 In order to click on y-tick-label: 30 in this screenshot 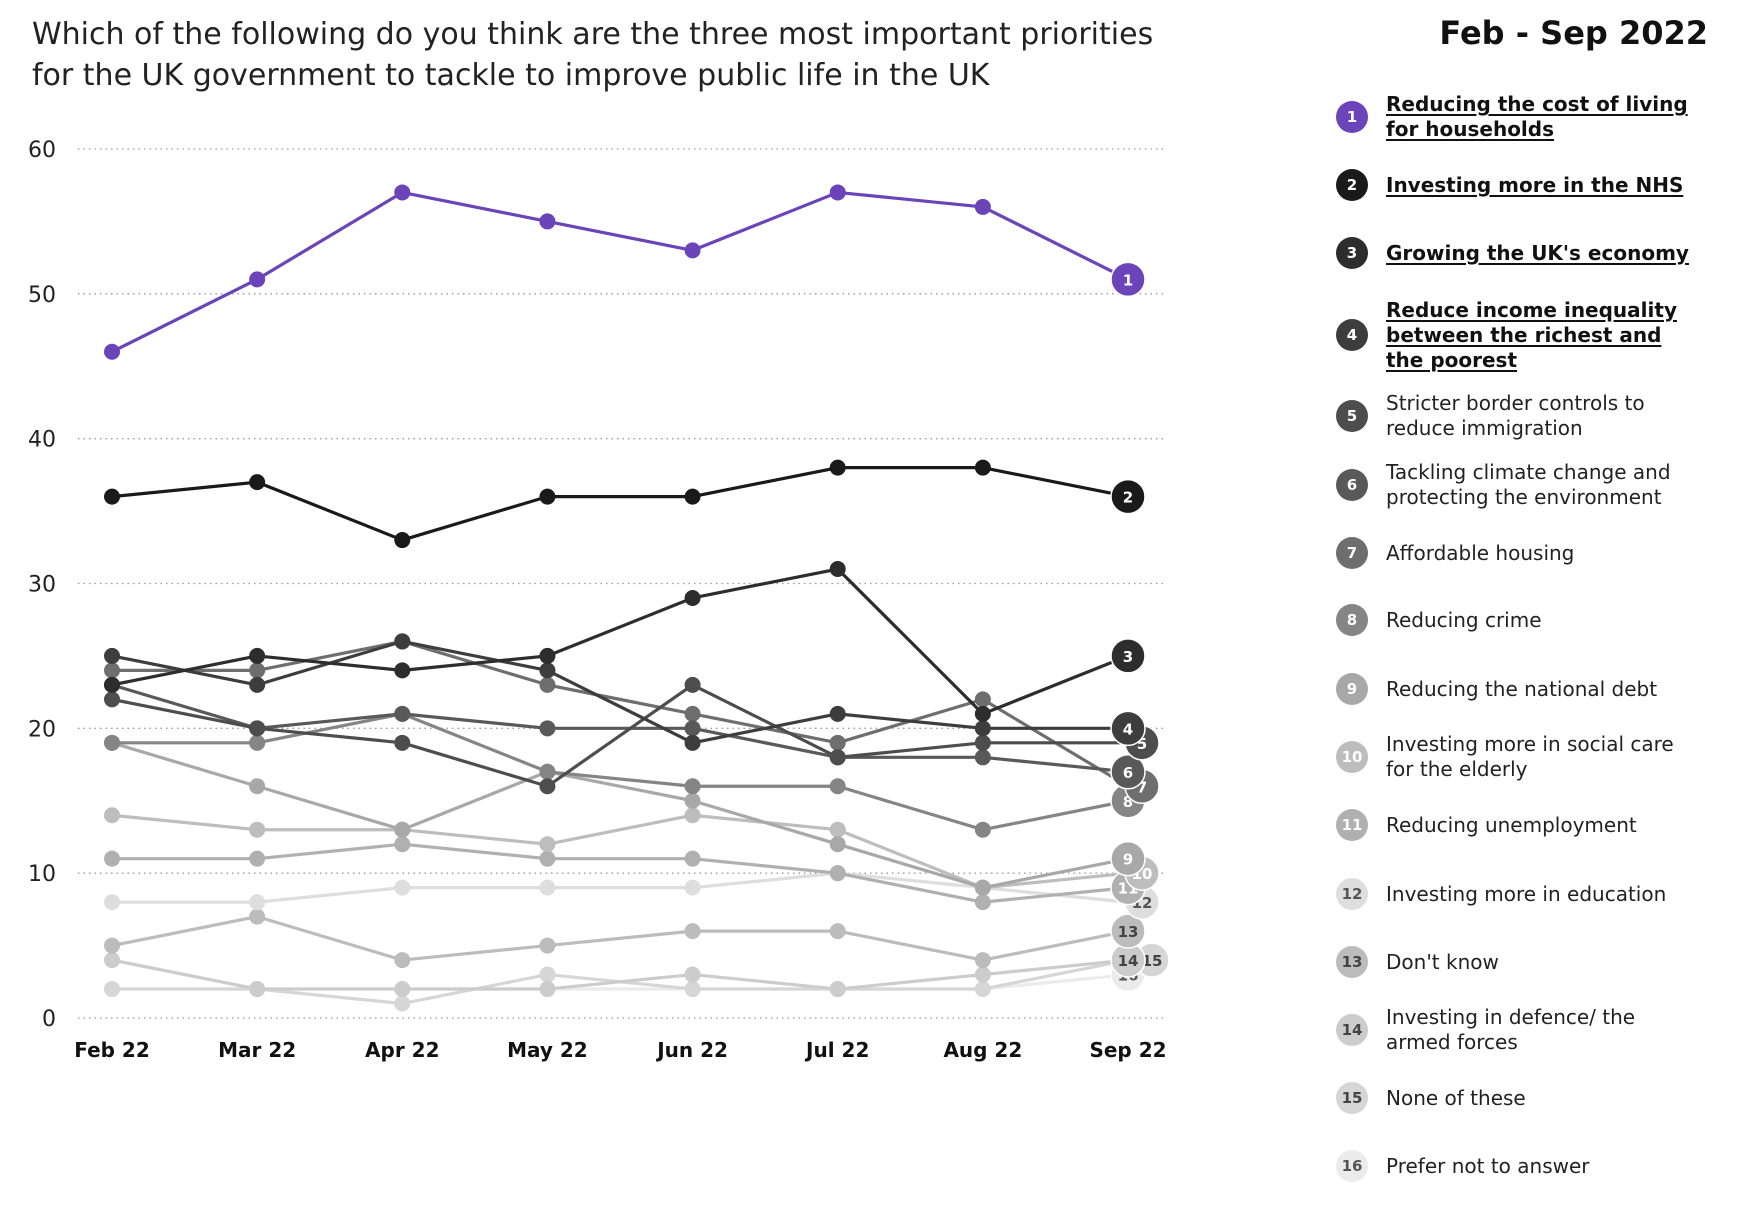, I will do `click(42, 585)`.